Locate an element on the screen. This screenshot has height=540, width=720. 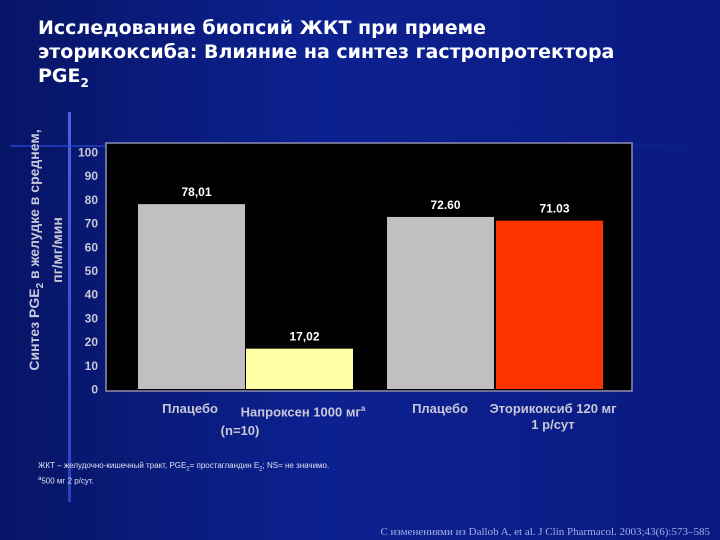
y-axis-ticks: 0 10 20 30 40 50 60 70 80 90 100 is located at coordinates (88, 271).